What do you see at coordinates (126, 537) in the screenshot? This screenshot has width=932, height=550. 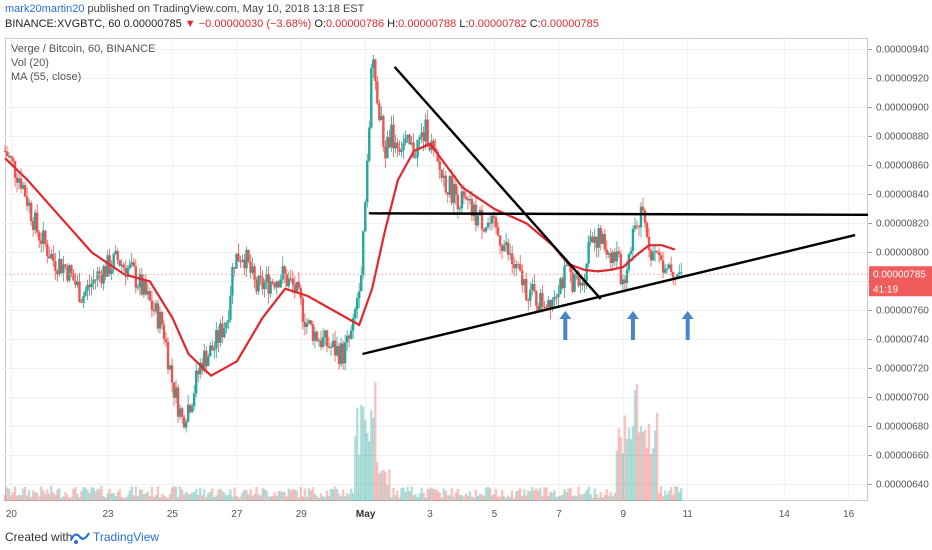 I see `tradingview-brand: TradingView` at bounding box center [126, 537].